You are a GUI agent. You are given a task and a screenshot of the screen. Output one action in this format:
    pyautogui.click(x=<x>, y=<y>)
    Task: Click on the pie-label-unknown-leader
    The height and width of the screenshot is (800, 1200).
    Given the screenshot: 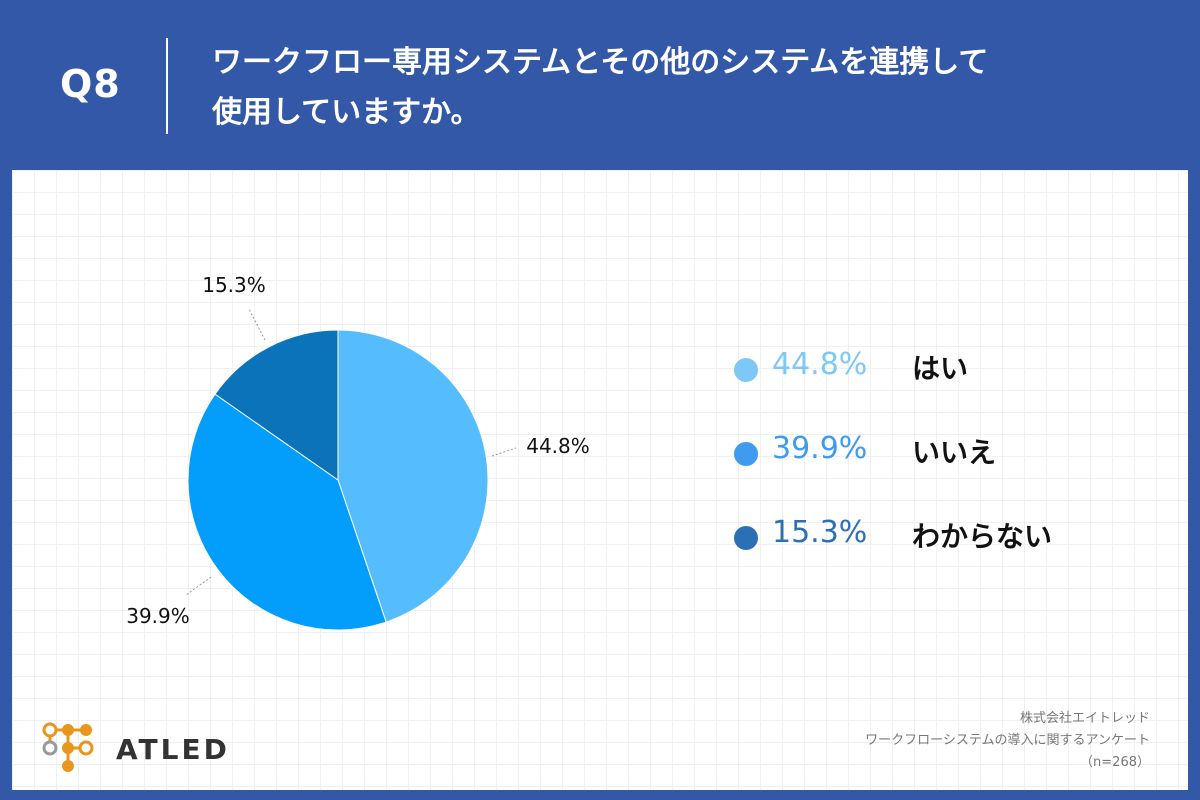 What is the action you would take?
    pyautogui.click(x=257, y=324)
    